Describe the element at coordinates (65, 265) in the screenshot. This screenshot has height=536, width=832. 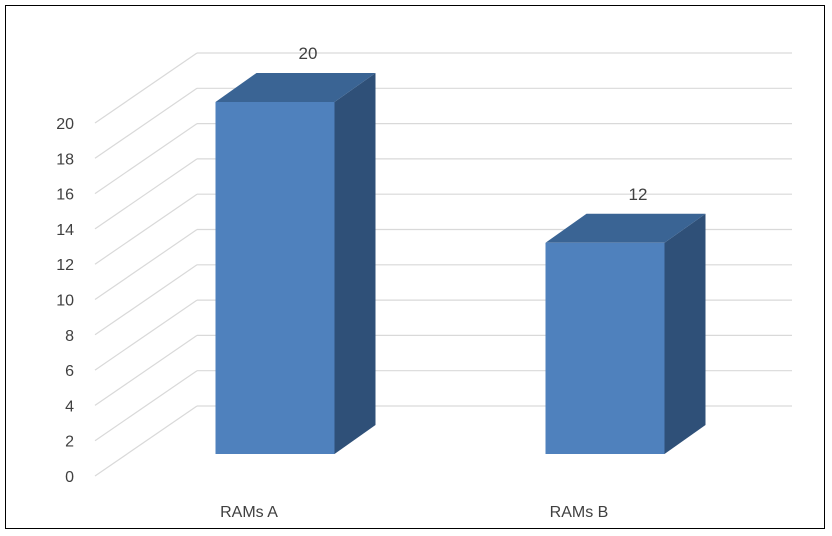
I see `y-tick-label: 12` at that location.